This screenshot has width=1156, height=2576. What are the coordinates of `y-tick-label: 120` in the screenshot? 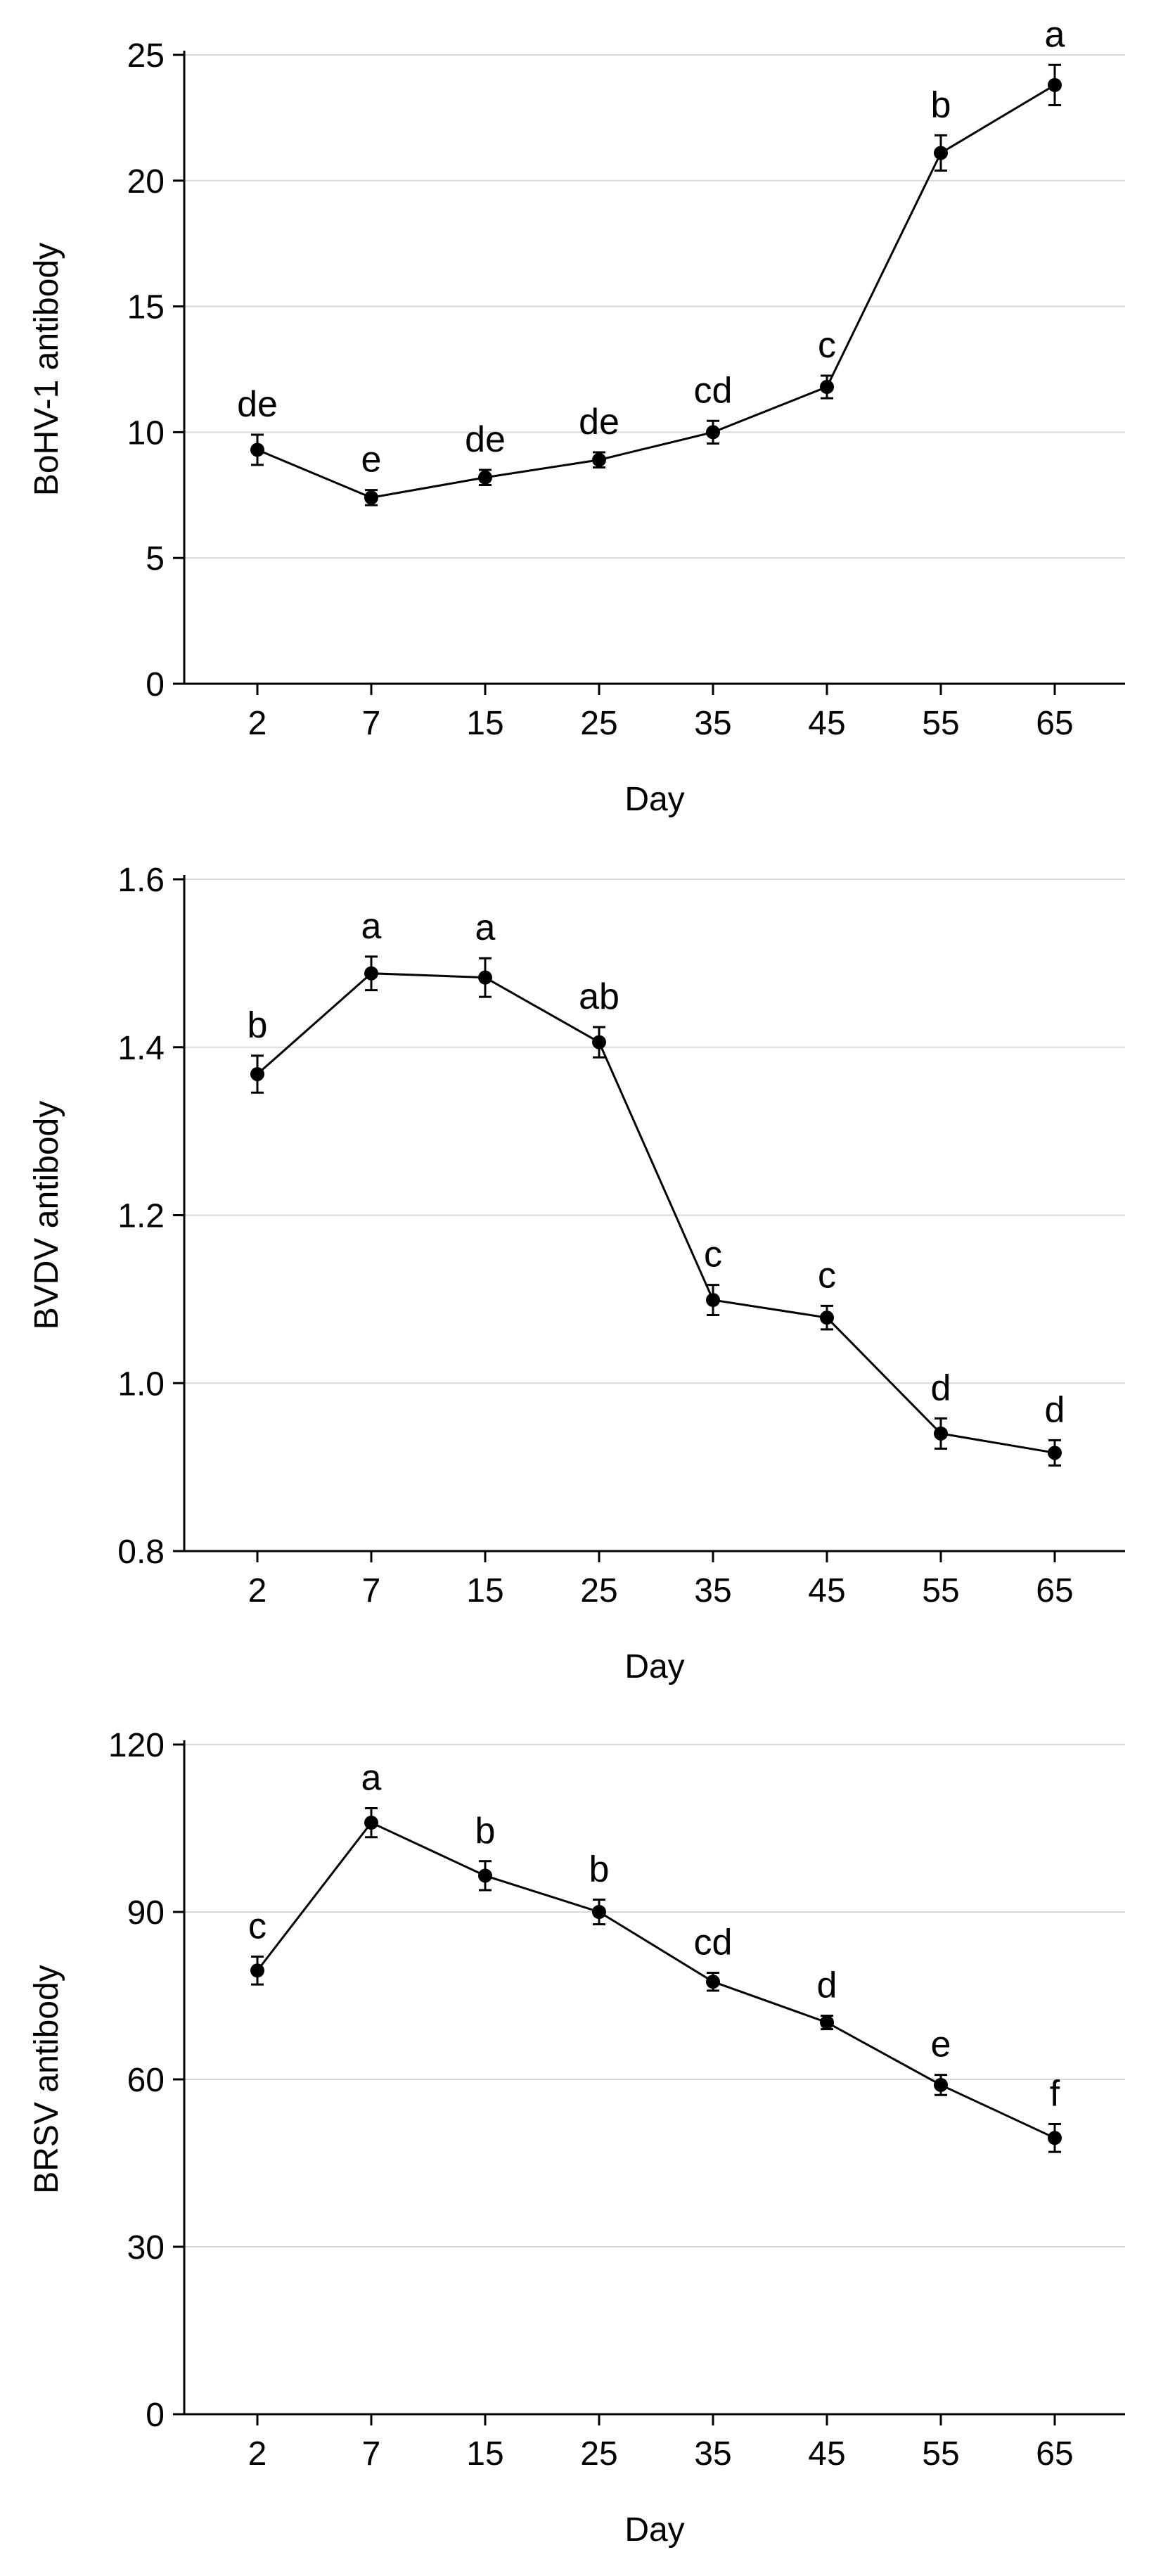 It's located at (136, 1745).